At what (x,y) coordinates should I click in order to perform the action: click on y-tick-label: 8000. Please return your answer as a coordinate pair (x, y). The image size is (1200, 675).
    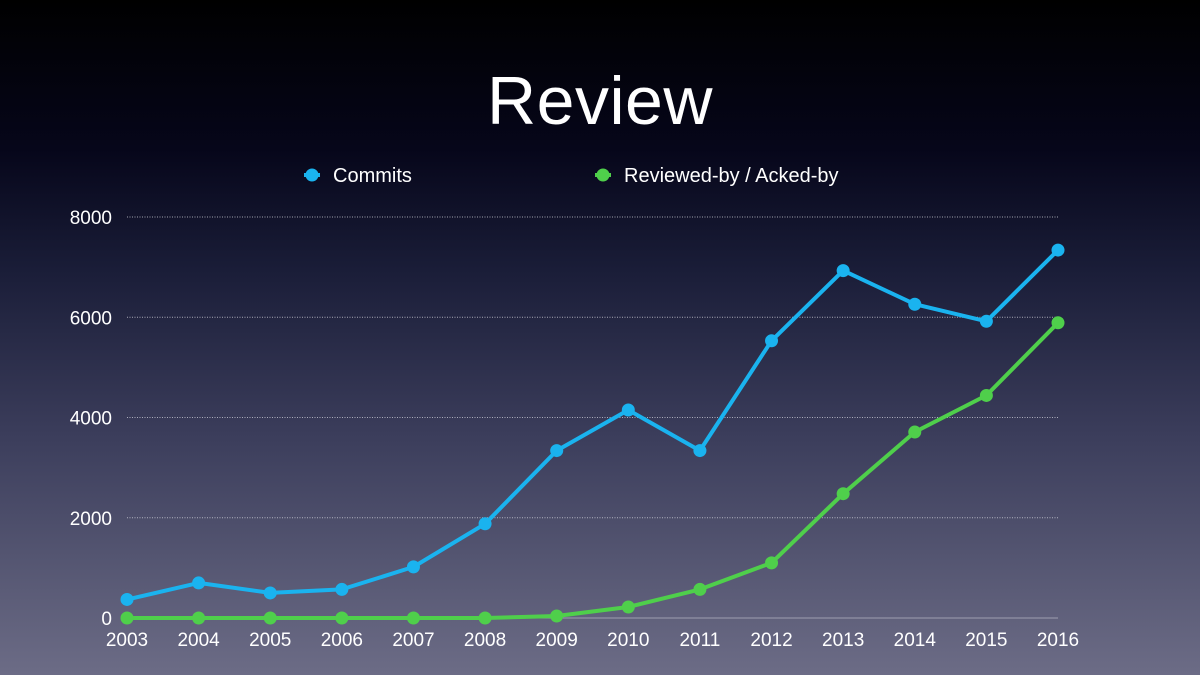
    Looking at the image, I should click on (91, 218).